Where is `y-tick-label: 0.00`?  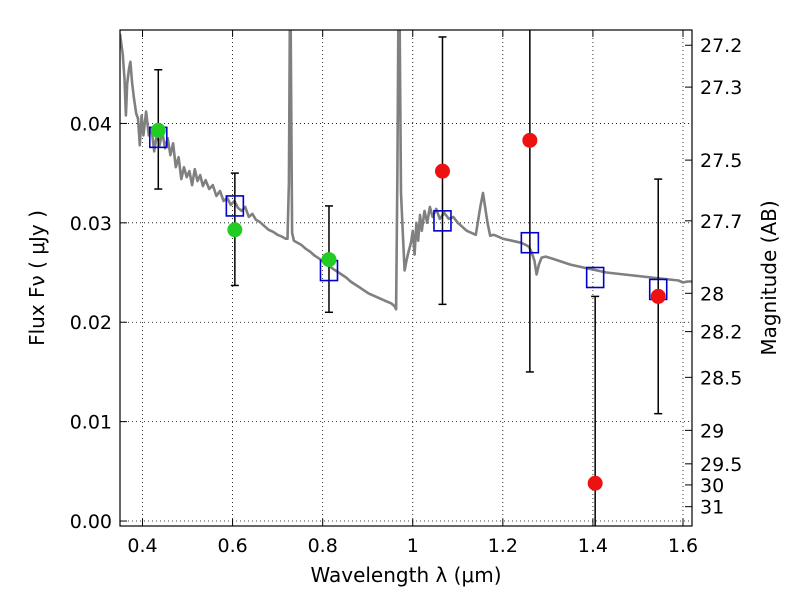
y-tick-label: 0.00 is located at coordinates (91, 522).